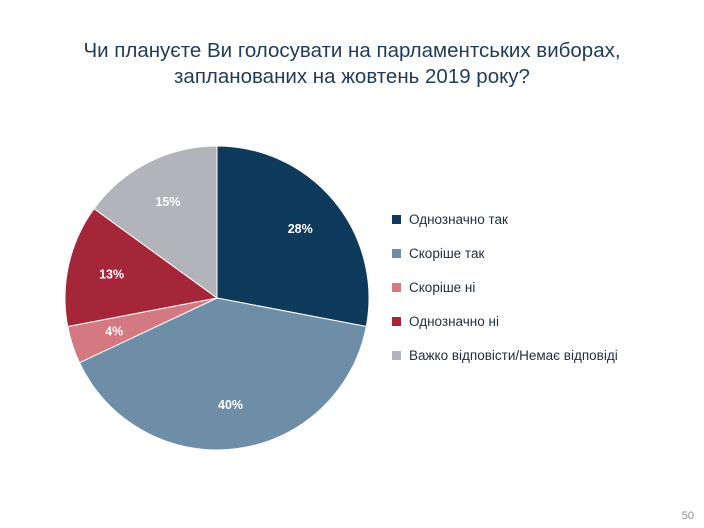  Describe the element at coordinates (513, 355) in the screenshot. I see `legend-label-5: Важко відповісти/Немає відповіді` at that location.